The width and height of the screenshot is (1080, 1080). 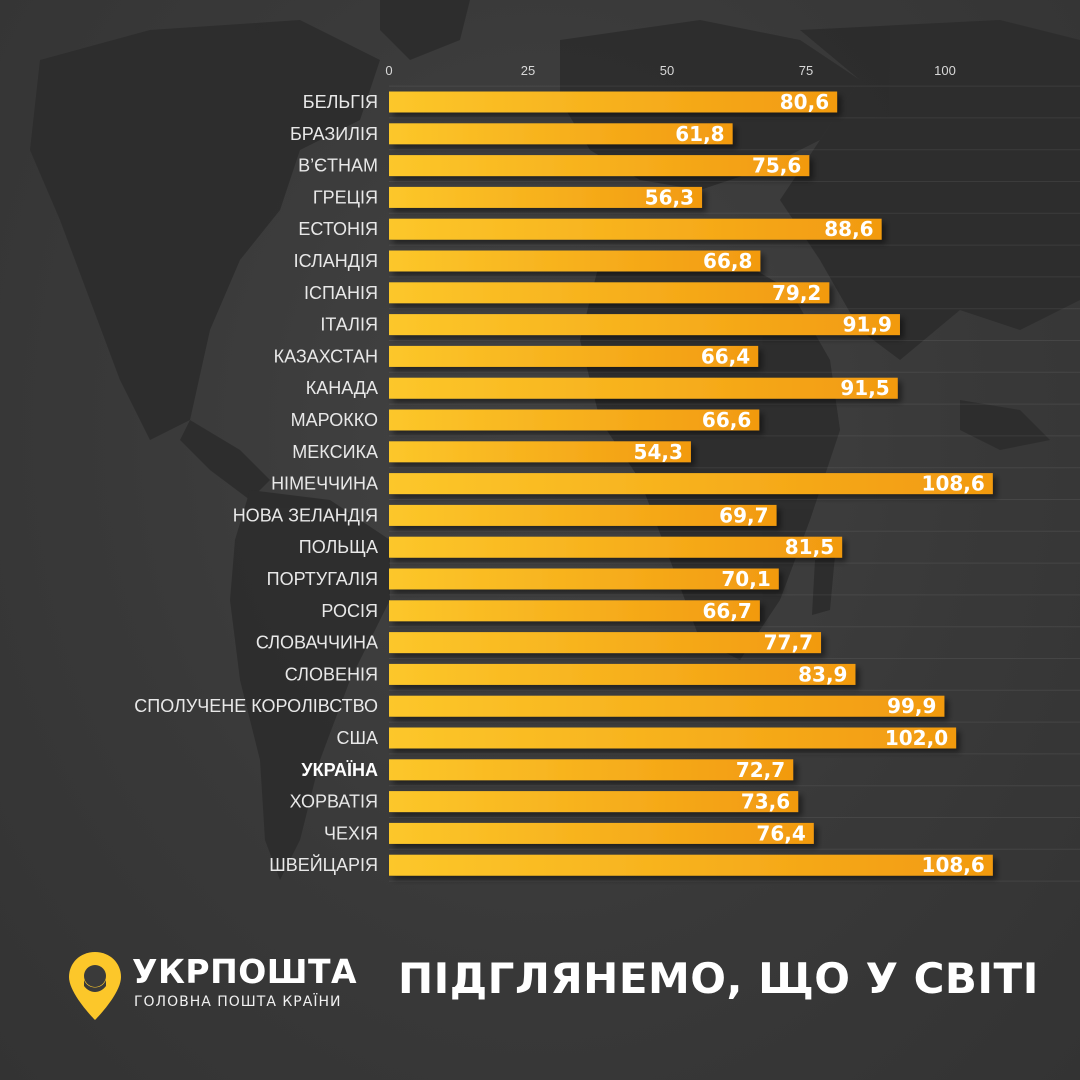 What do you see at coordinates (1005, 425) in the screenshot?
I see `islands-shape` at bounding box center [1005, 425].